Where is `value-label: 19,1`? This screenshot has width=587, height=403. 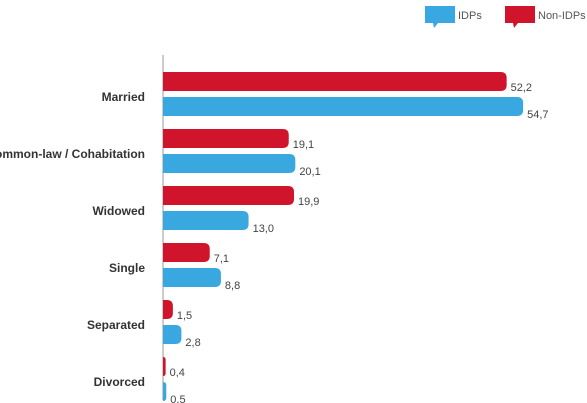 value-label: 19,1 is located at coordinates (303, 145).